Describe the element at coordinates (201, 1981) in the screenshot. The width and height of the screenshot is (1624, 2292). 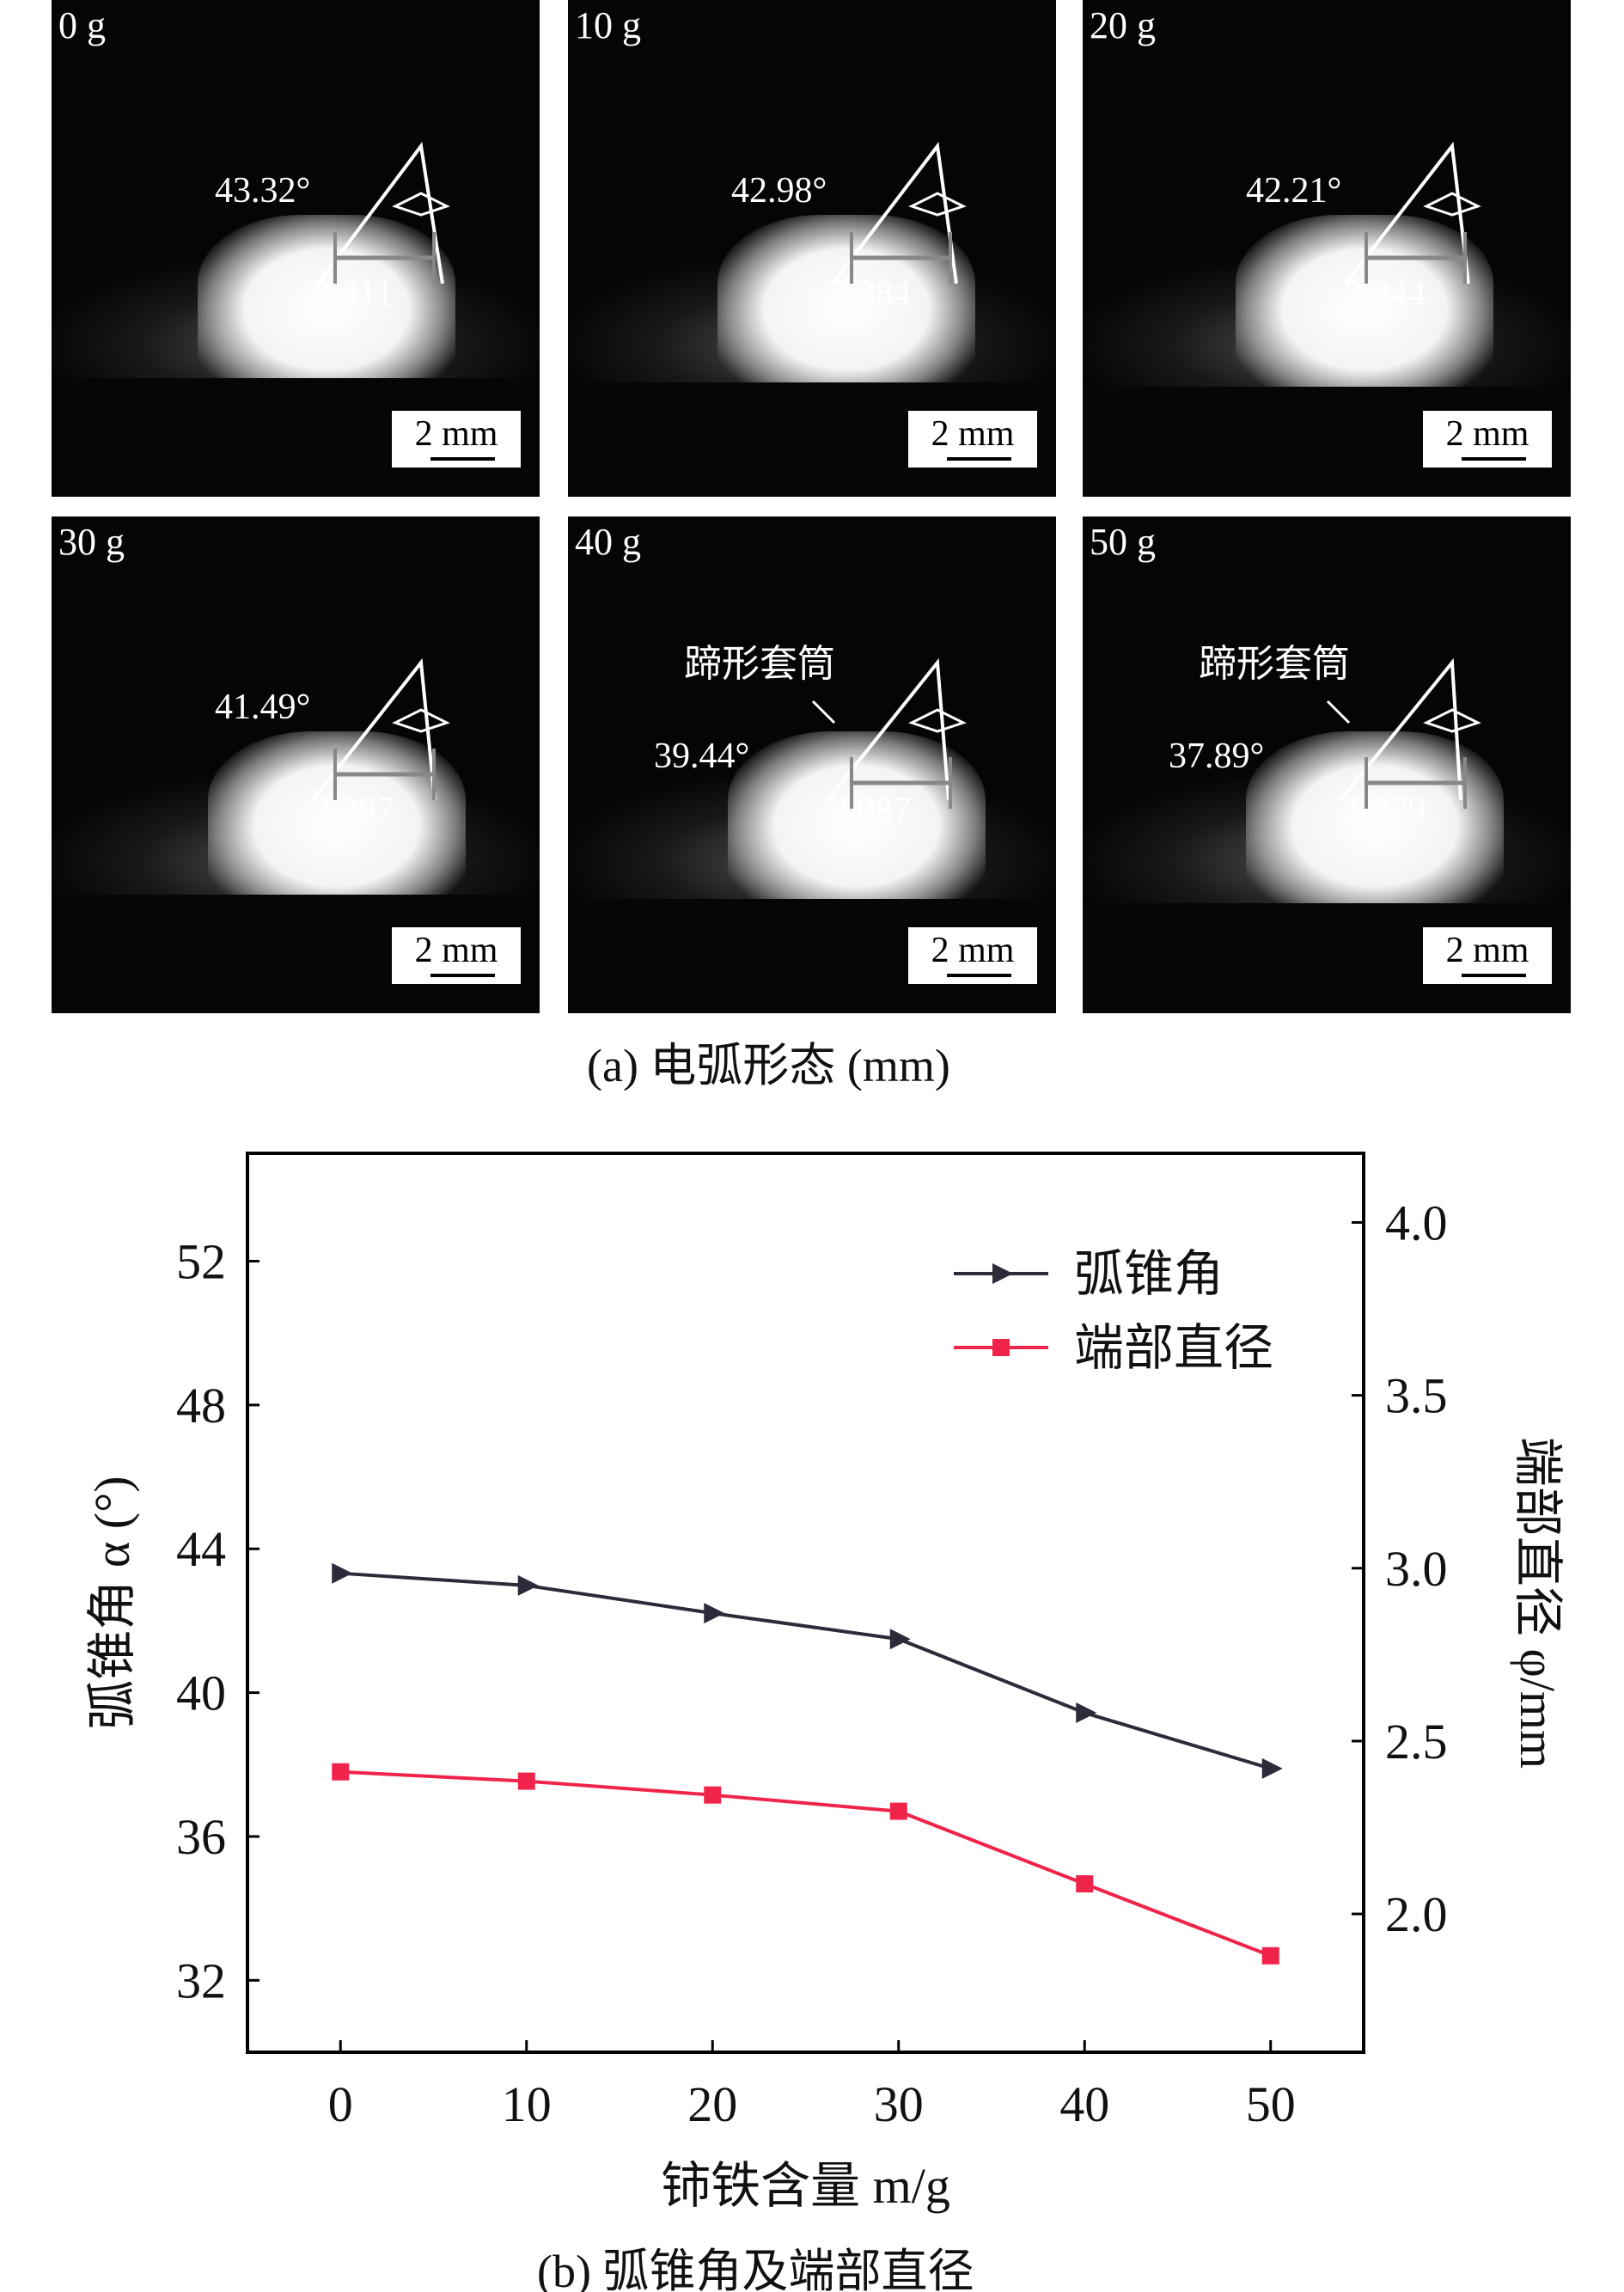
I see `y-tick-label: 32` at that location.